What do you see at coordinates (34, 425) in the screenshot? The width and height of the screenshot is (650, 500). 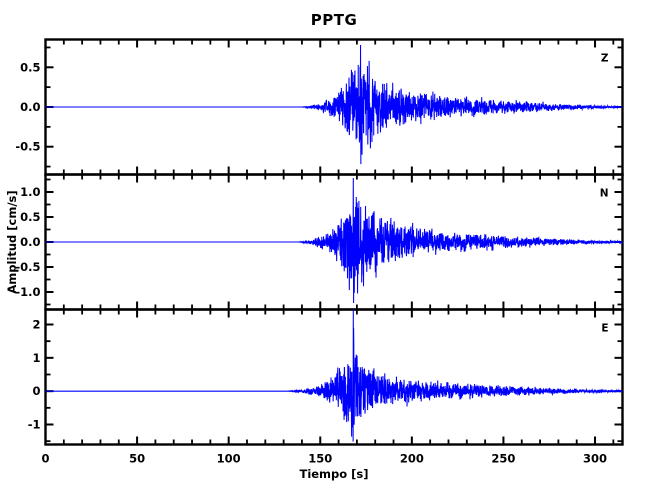 I see `y-tick-label: -1` at bounding box center [34, 425].